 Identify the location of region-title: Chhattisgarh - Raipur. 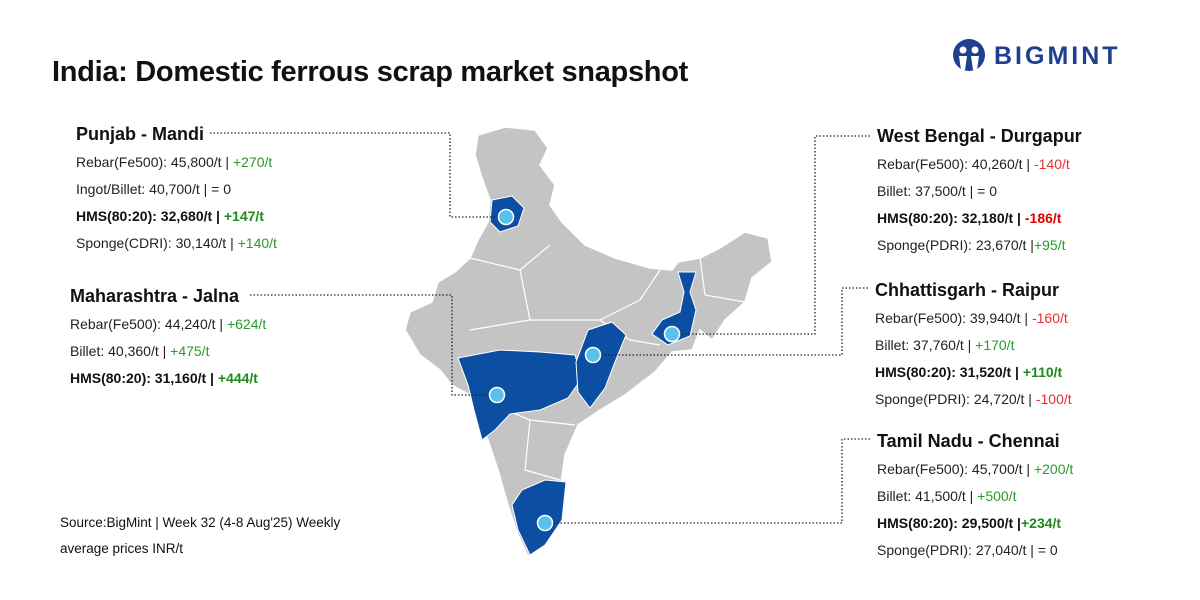
(967, 290).